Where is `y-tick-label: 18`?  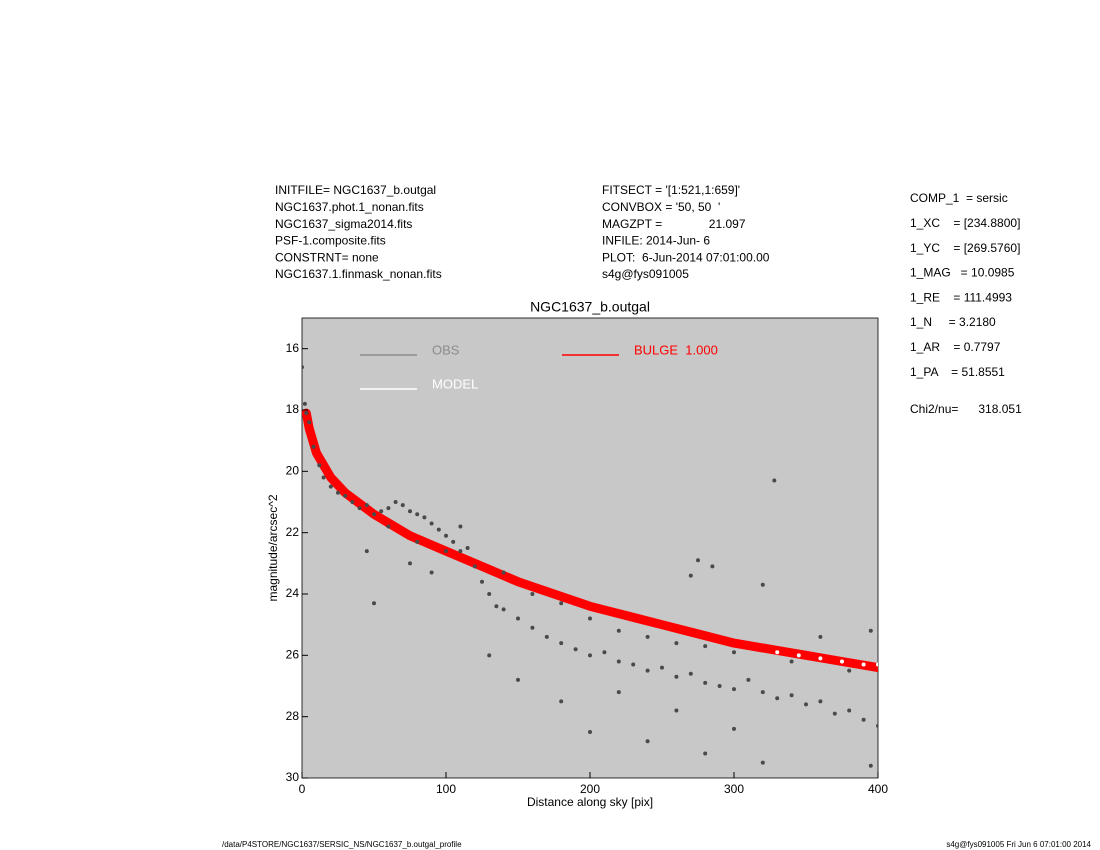 y-tick-label: 18 is located at coordinates (293, 409).